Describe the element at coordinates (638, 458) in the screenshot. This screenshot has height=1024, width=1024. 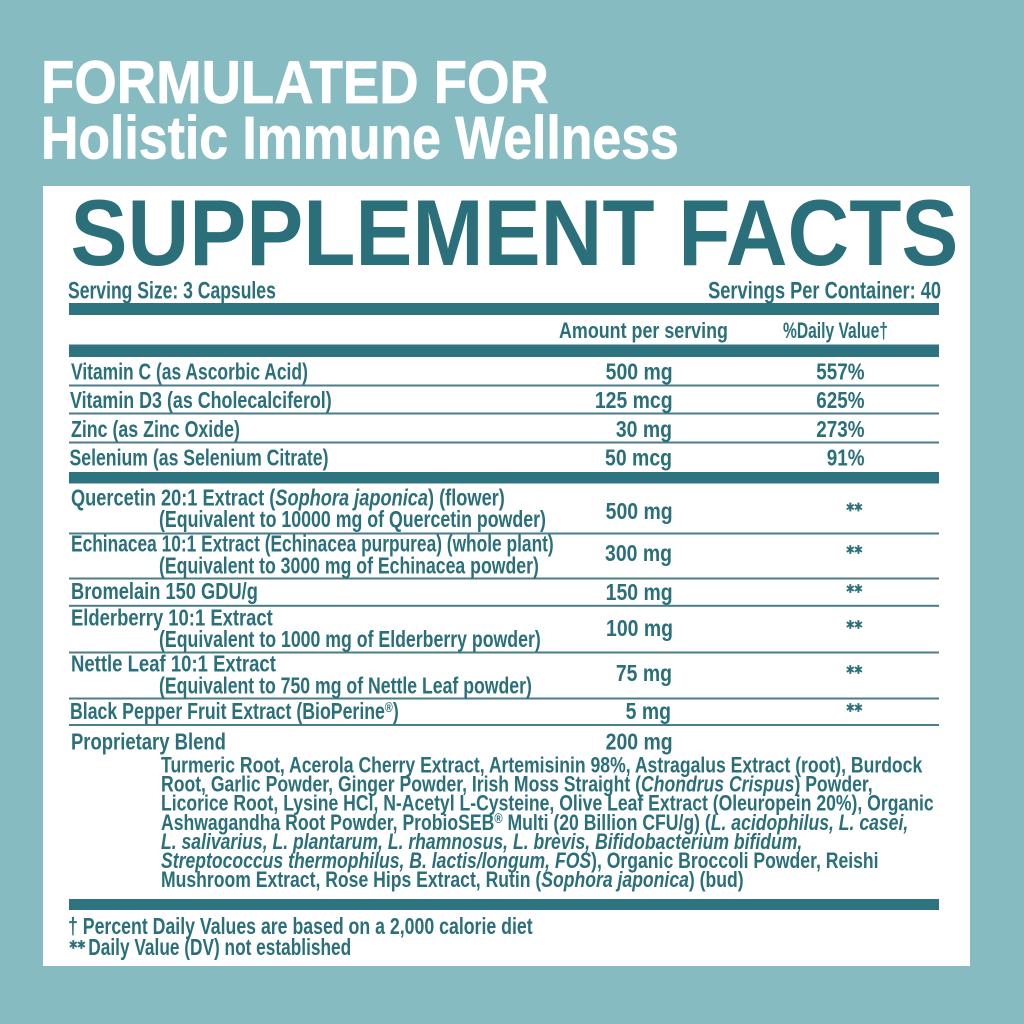
I see `svg-text: 50 mcg` at that location.